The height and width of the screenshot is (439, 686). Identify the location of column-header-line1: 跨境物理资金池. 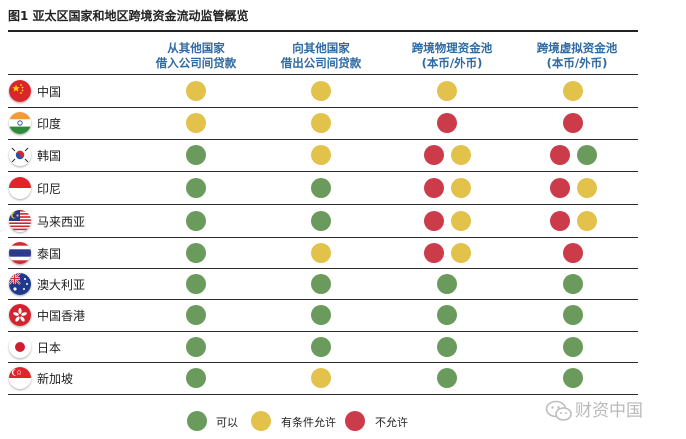
(452, 48).